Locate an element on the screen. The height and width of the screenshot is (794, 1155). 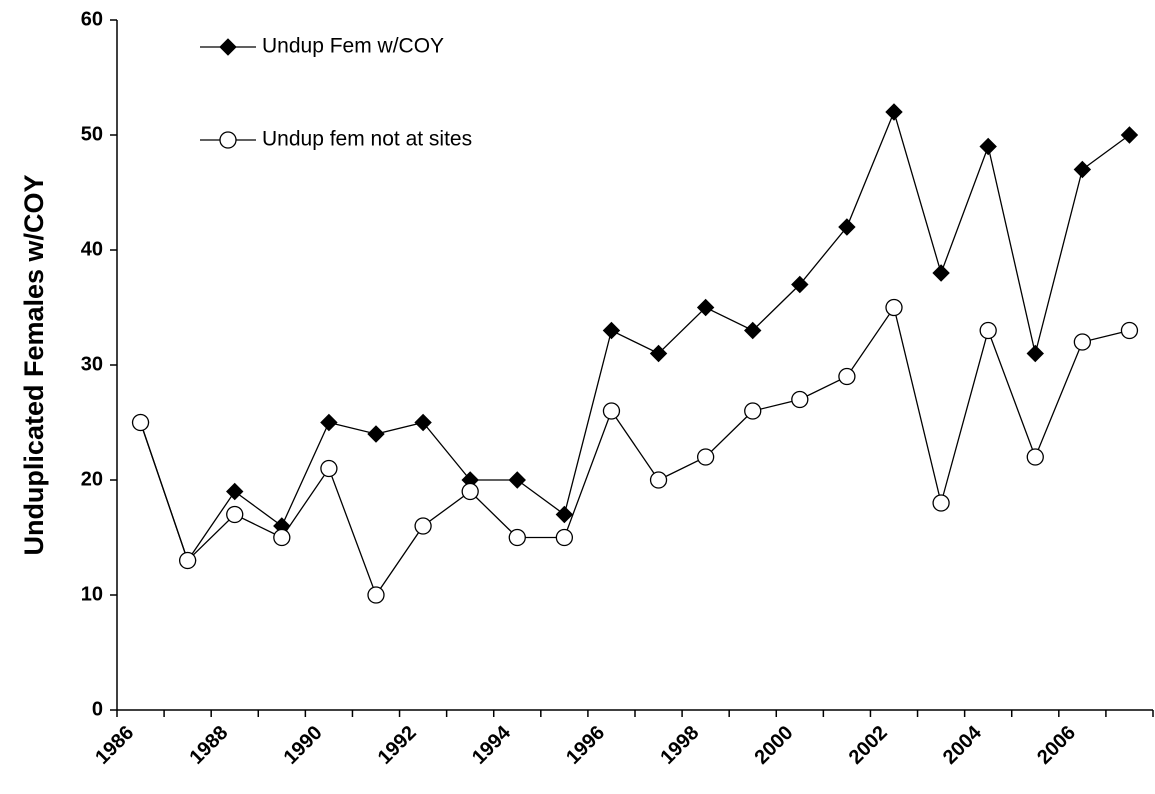
legend-label: Undup fem not at sites is located at coordinates (367, 139).